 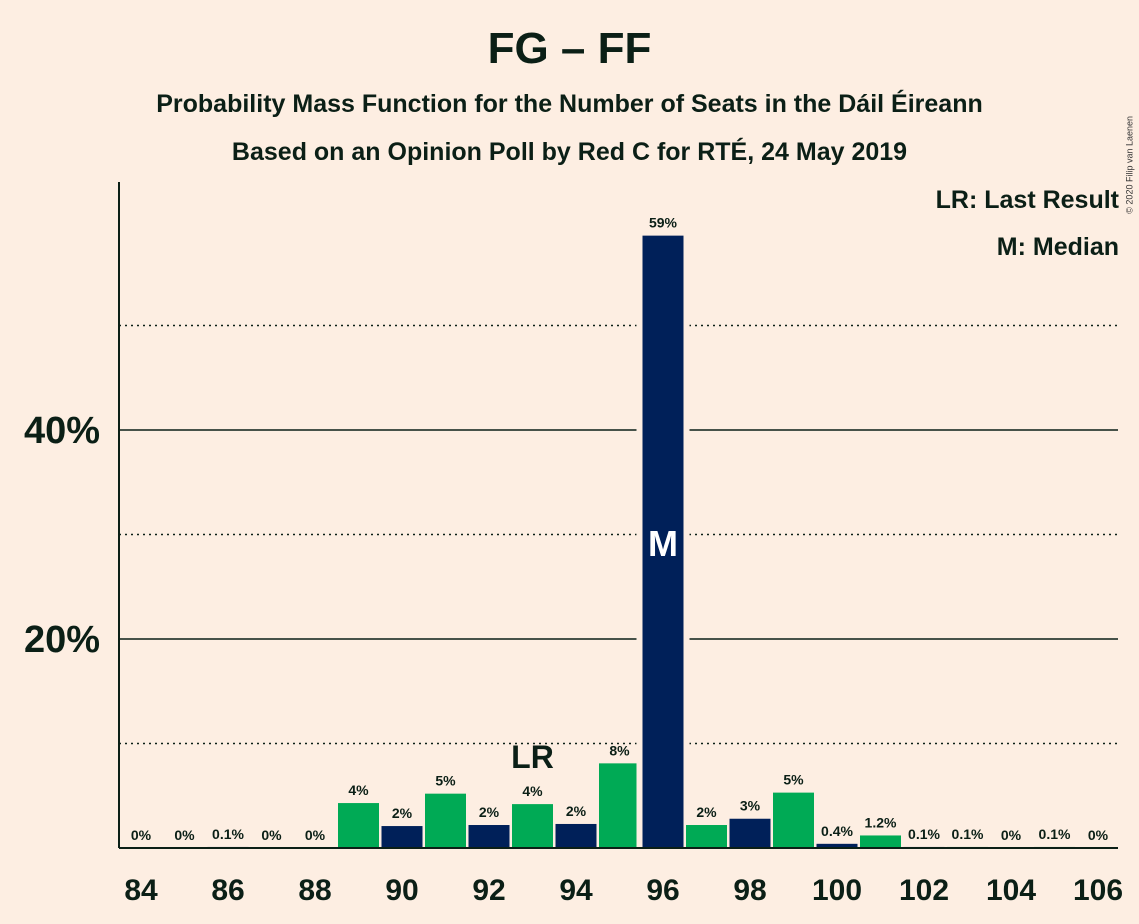 What do you see at coordinates (62, 431) in the screenshot?
I see `y-tick-label: 40%` at bounding box center [62, 431].